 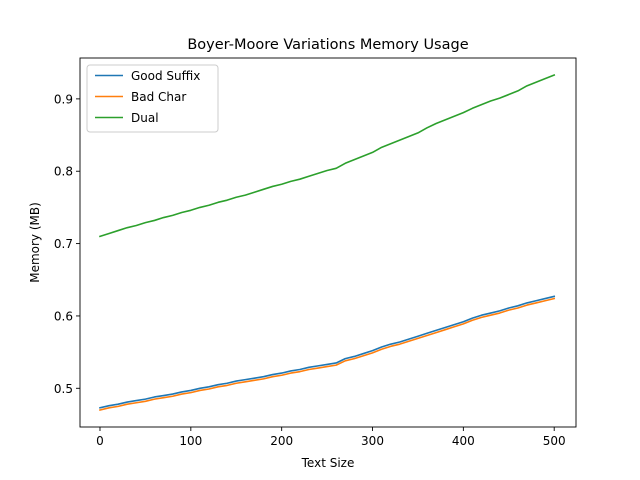 I want to click on y-tick-label: 0.9, so click(x=63, y=99).